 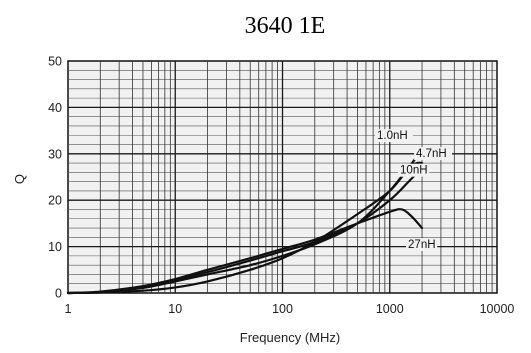 I want to click on y-tick-label: 40, so click(x=55, y=108).